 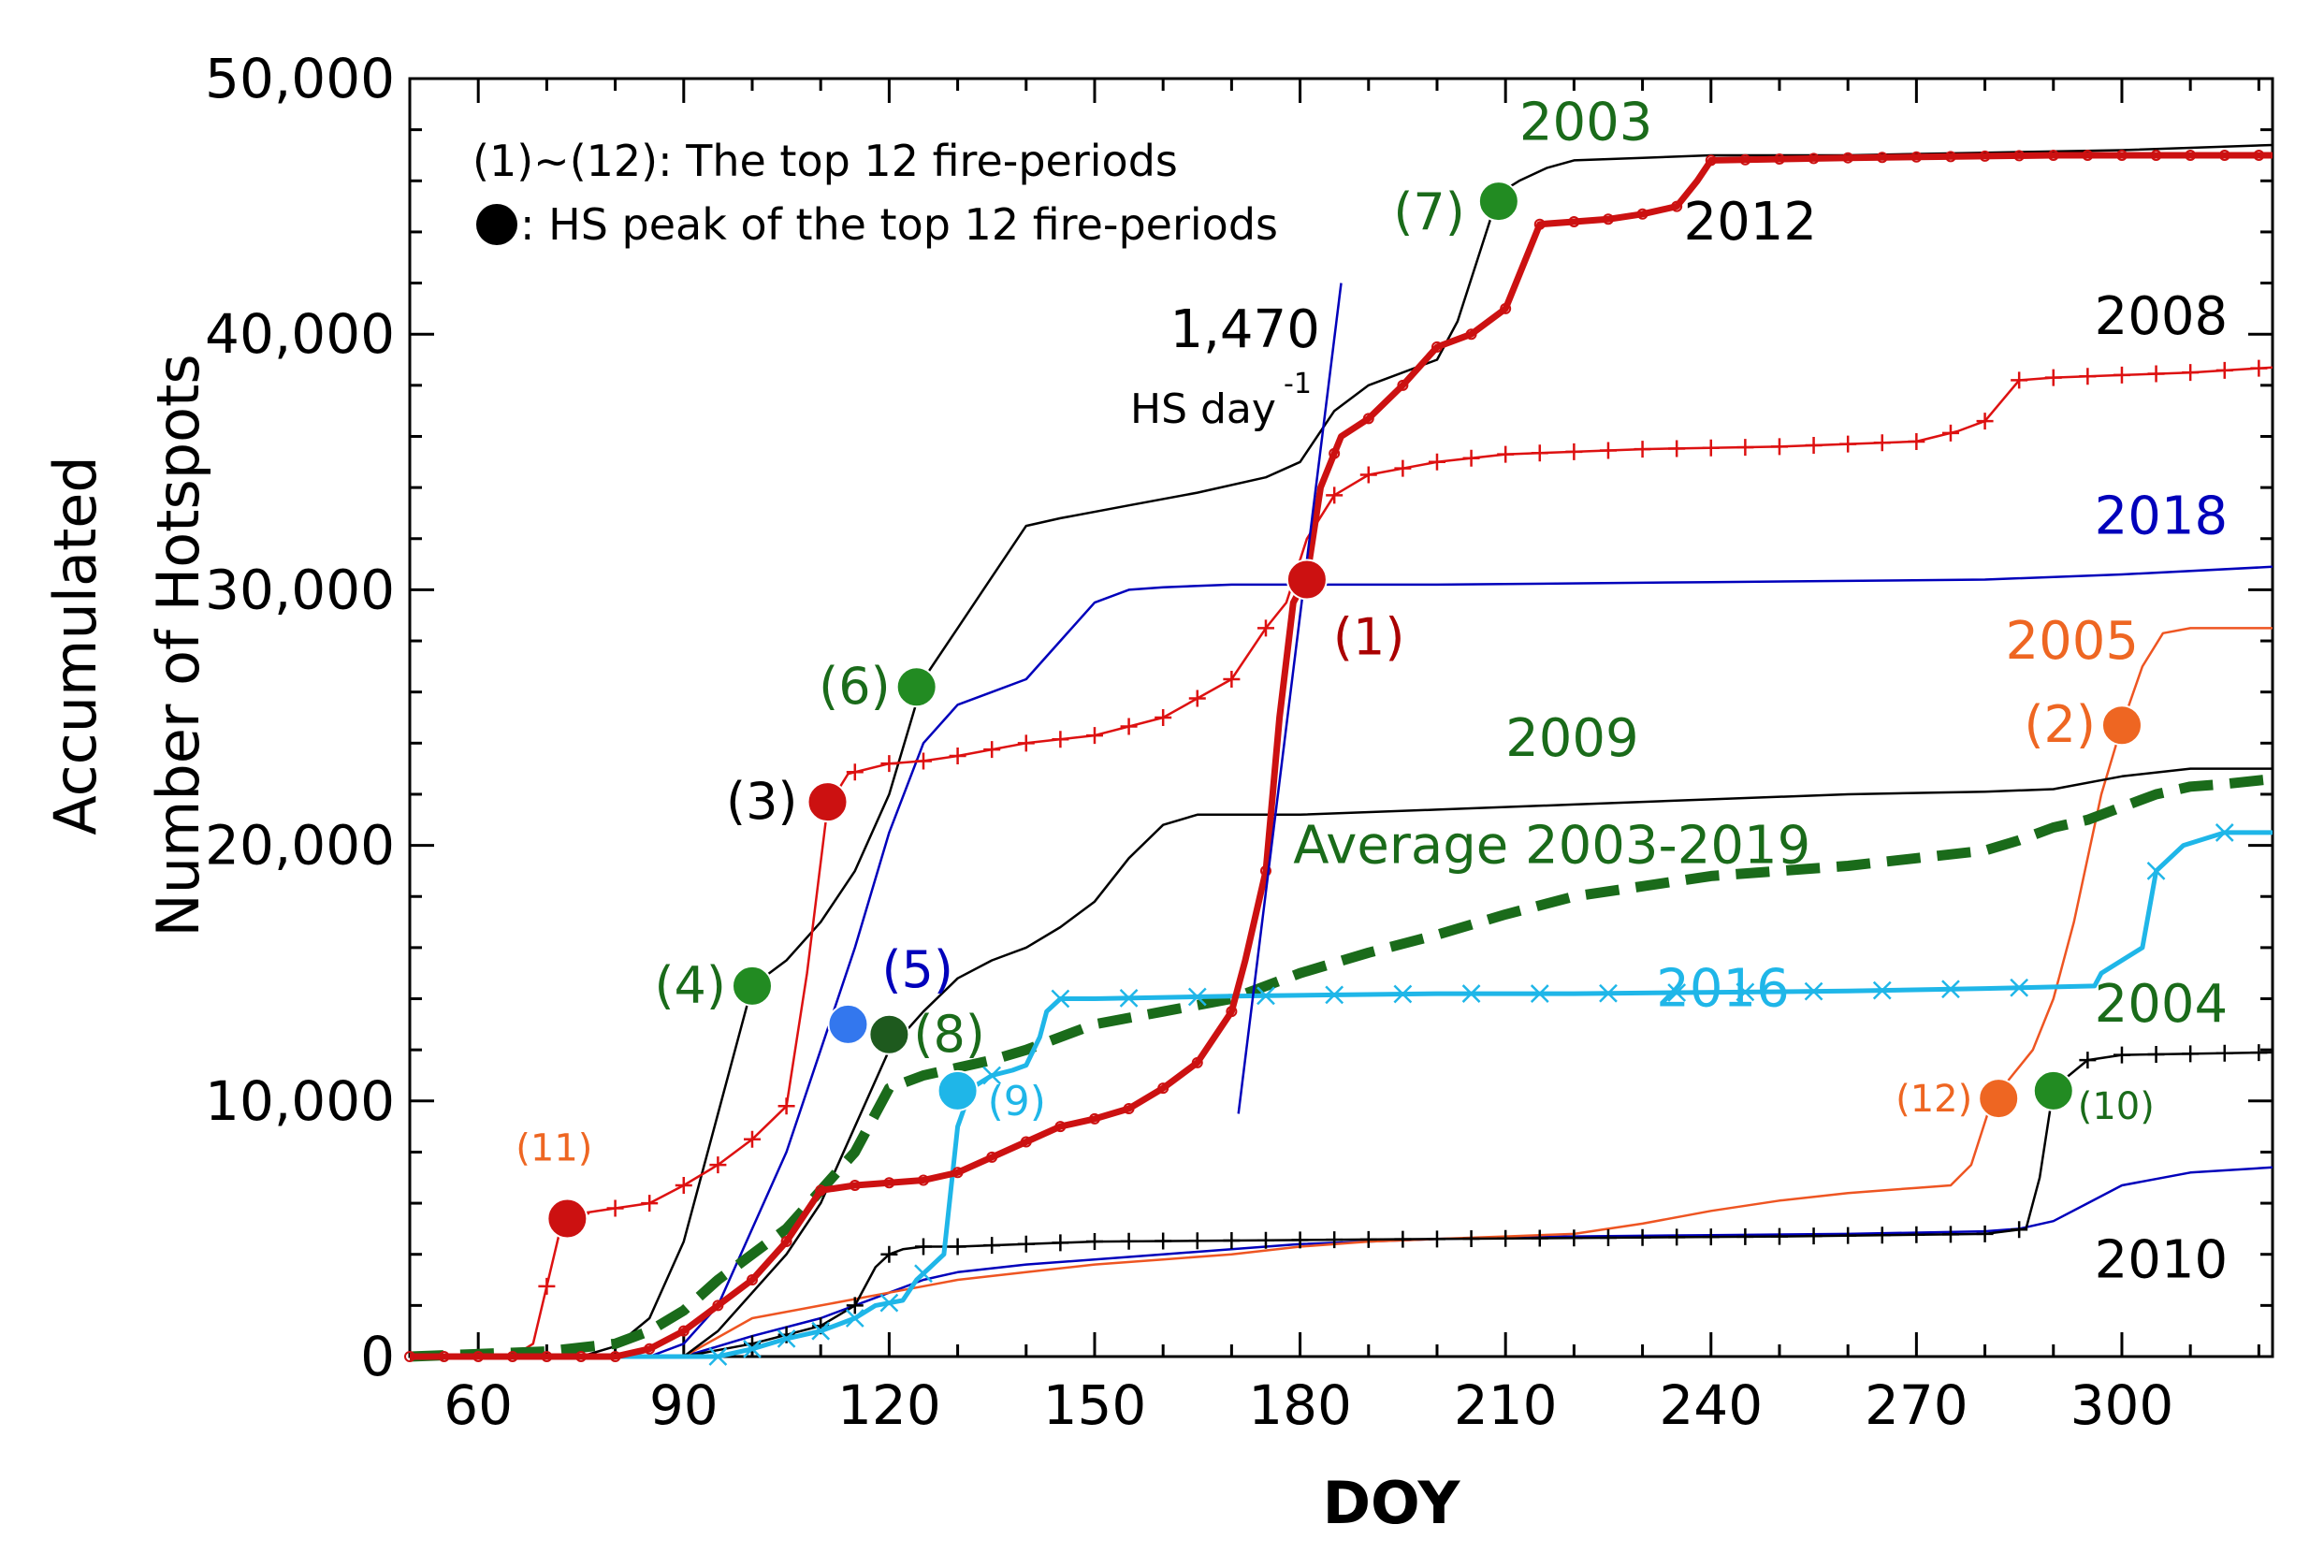 What do you see at coordinates (1506, 1405) in the screenshot?
I see `x-tick-label: 210` at bounding box center [1506, 1405].